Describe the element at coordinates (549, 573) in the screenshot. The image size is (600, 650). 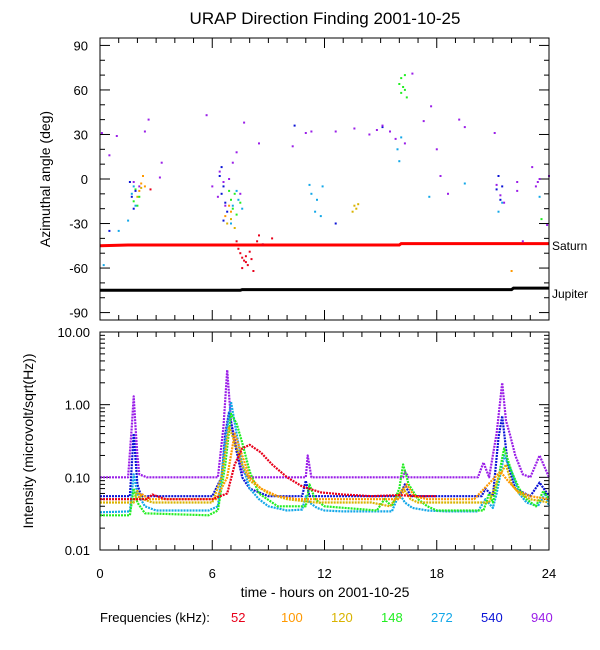
I see `x-tick-label: 24` at that location.